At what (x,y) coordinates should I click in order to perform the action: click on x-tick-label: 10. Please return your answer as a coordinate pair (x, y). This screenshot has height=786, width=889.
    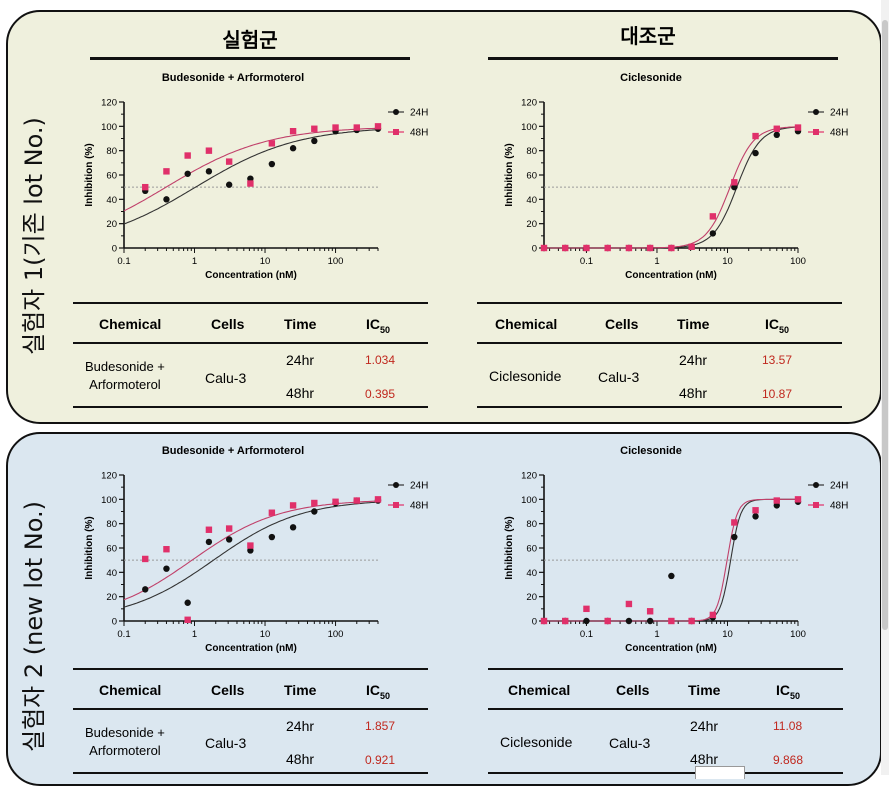
    Looking at the image, I should click on (727, 634).